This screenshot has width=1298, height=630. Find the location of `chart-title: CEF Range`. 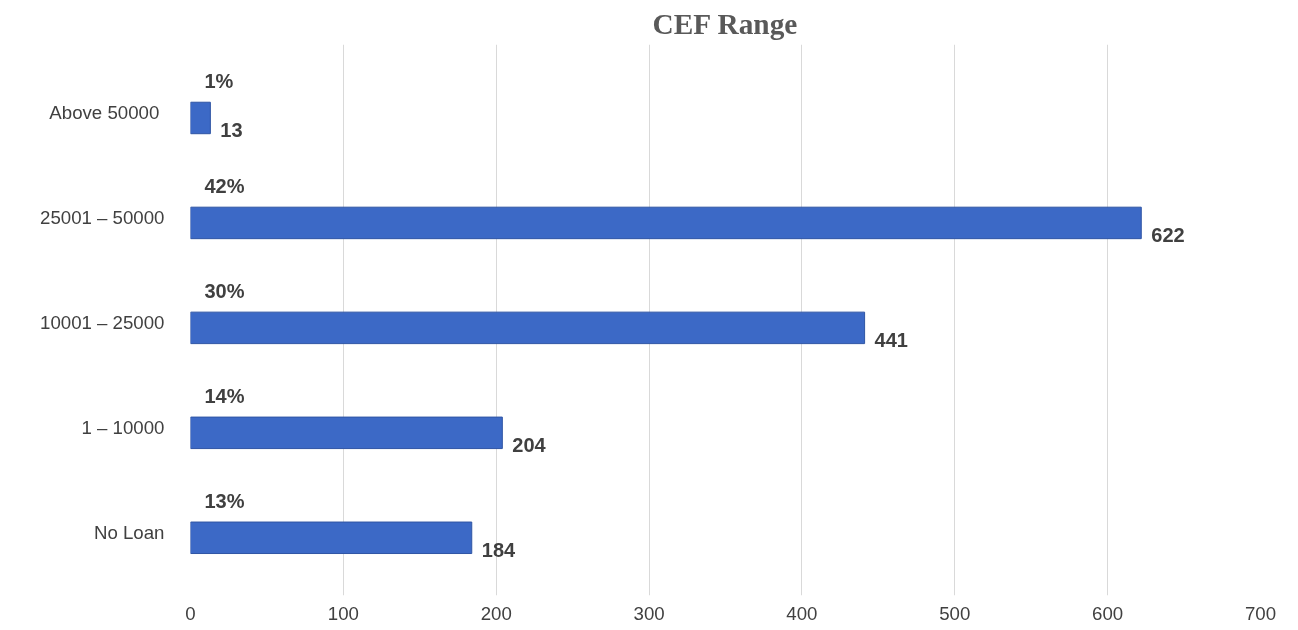

chart-title: CEF Range is located at coordinates (725, 23).